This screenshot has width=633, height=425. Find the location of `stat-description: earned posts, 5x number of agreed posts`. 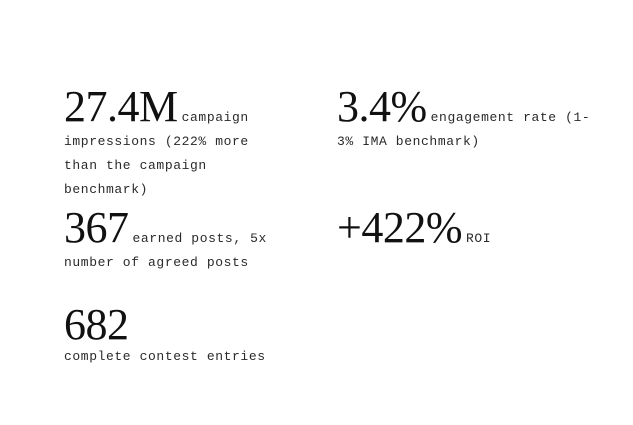

stat-description: earned posts, 5x number of agreed posts is located at coordinates (165, 250).